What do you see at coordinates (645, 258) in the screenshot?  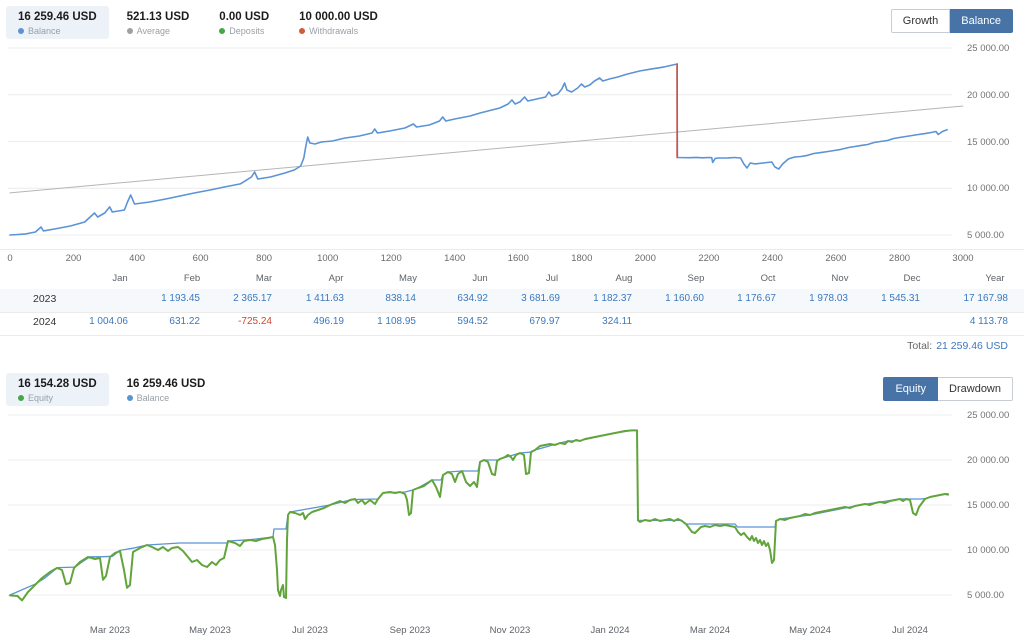 I see `x-tick-label: 2000` at bounding box center [645, 258].